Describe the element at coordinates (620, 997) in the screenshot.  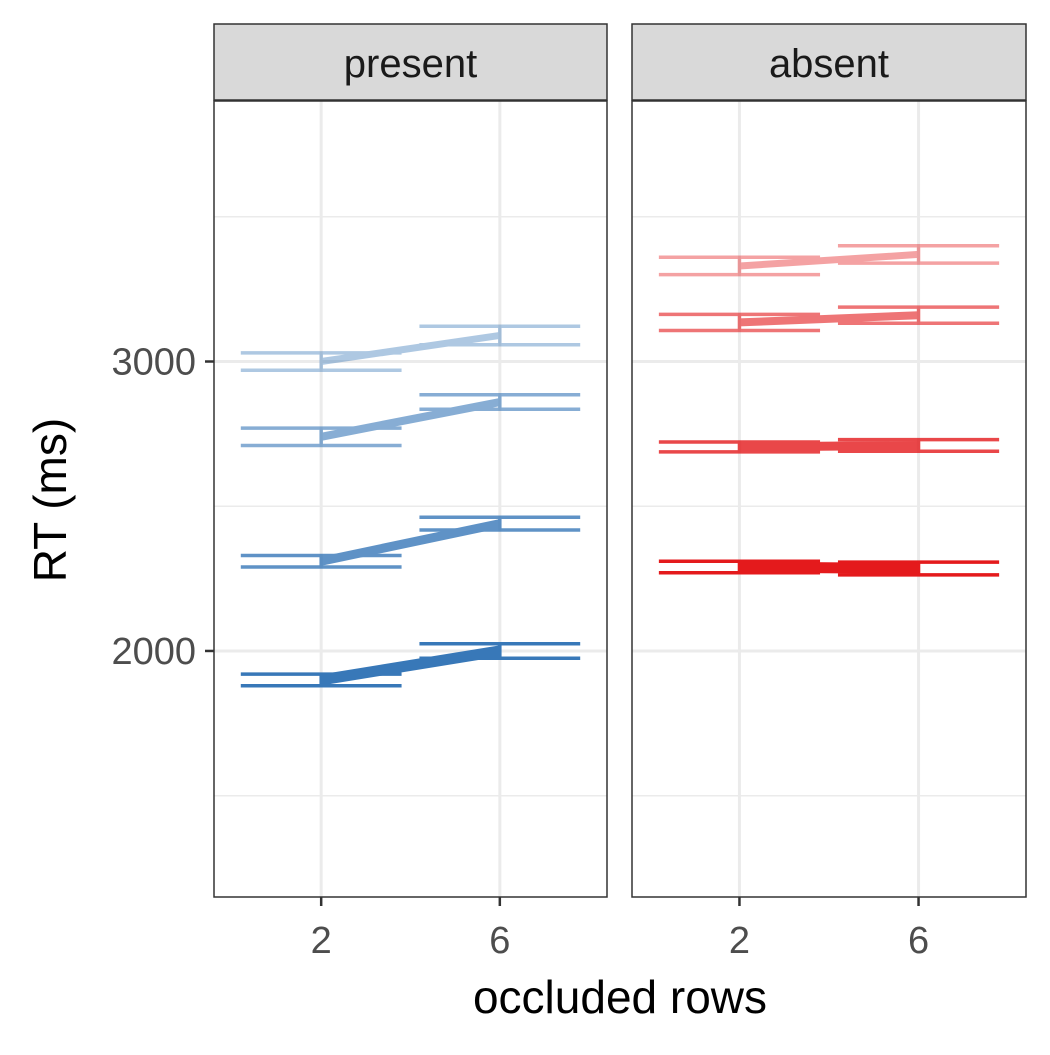
I see `x-axis-title: occluded rows` at that location.